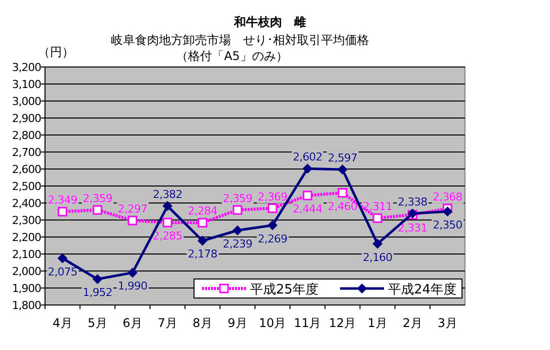 This screenshot has height=350, width=550. What do you see at coordinates (132, 323) in the screenshot?
I see `x-tick-label: 6月` at bounding box center [132, 323].